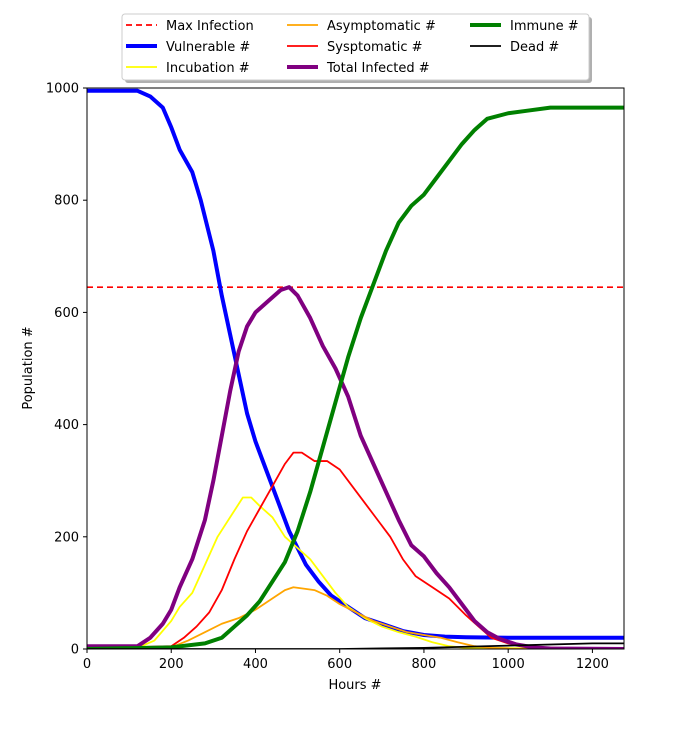  Describe the element at coordinates (355, 617) in the screenshot. I see `series-asymptomatic-line` at that location.